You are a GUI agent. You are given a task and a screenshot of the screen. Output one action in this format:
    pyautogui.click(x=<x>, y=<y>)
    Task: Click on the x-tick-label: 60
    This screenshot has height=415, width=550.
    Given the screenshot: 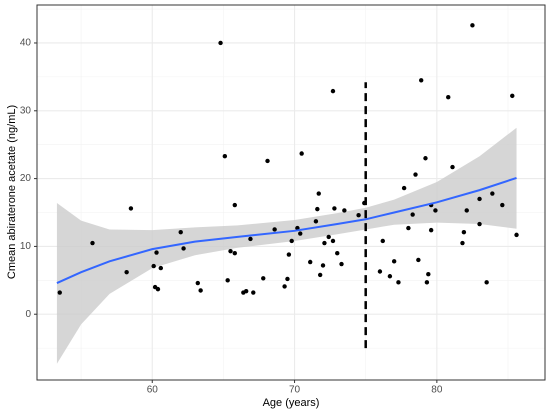 What is the action you would take?
    pyautogui.click(x=153, y=390)
    